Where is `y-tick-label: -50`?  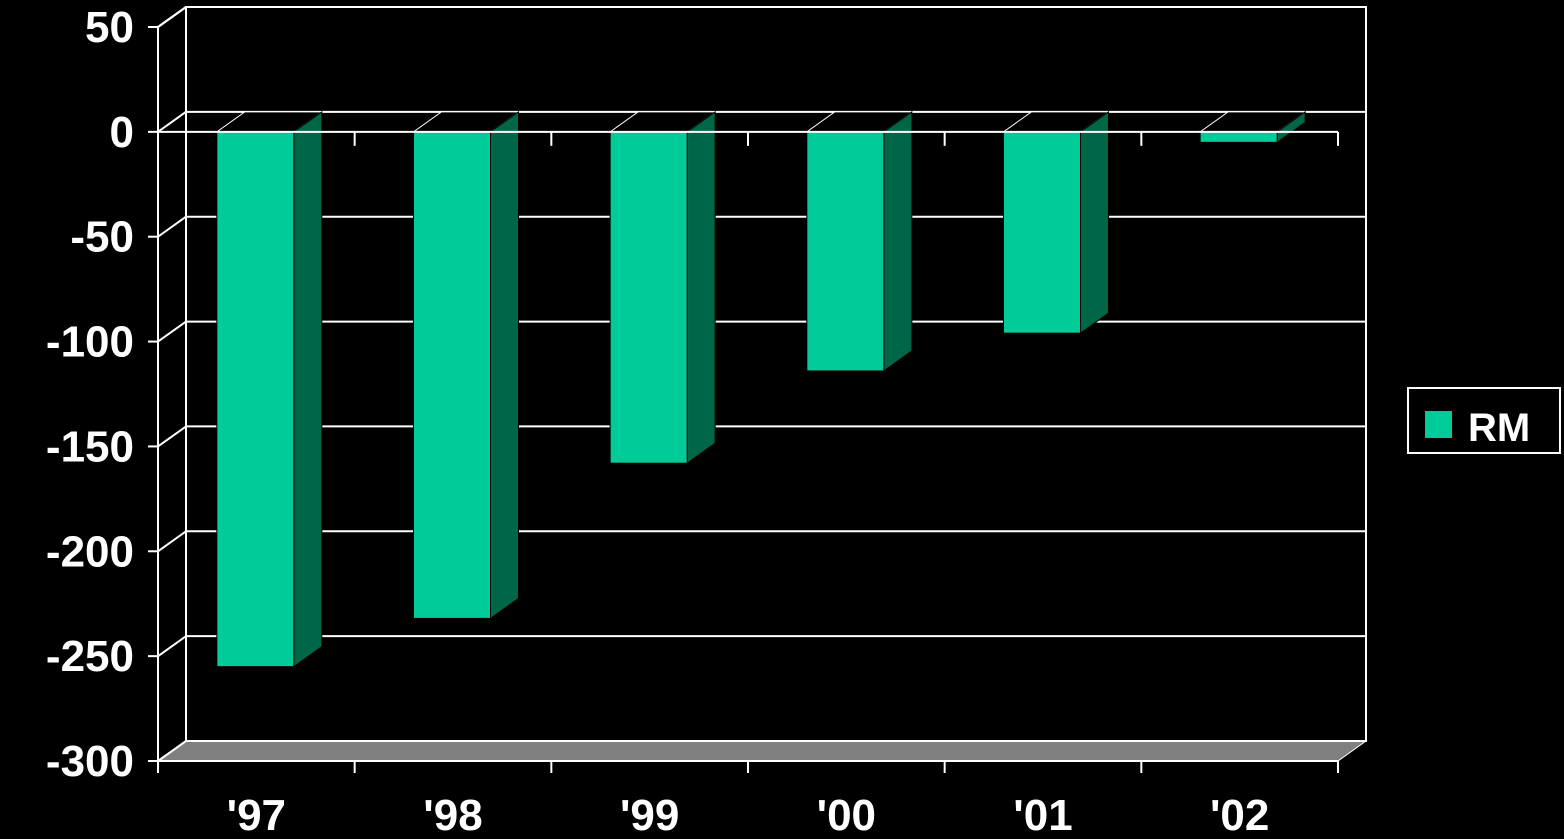
y-tick-label: -50 is located at coordinates (102, 237).